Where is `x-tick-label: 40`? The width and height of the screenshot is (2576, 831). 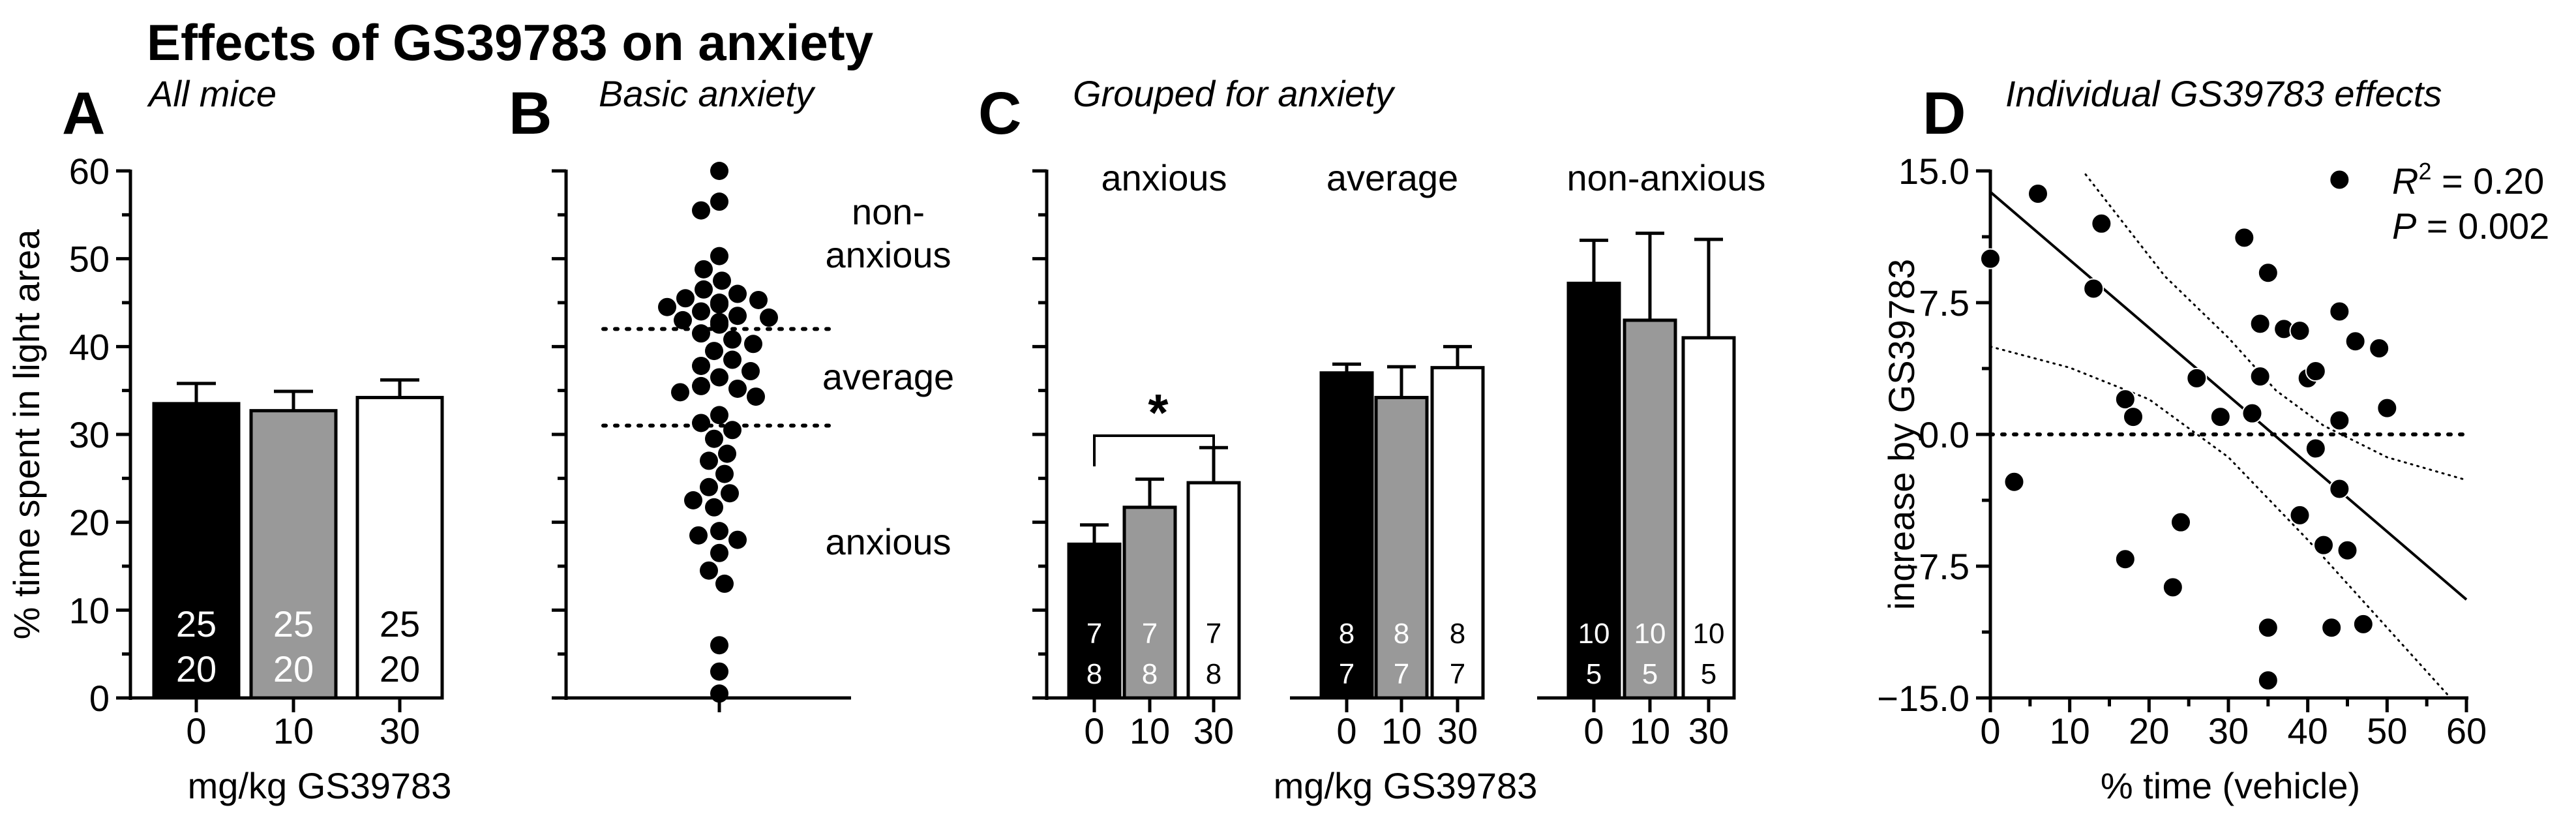
x-tick-label: 40 is located at coordinates (2308, 730).